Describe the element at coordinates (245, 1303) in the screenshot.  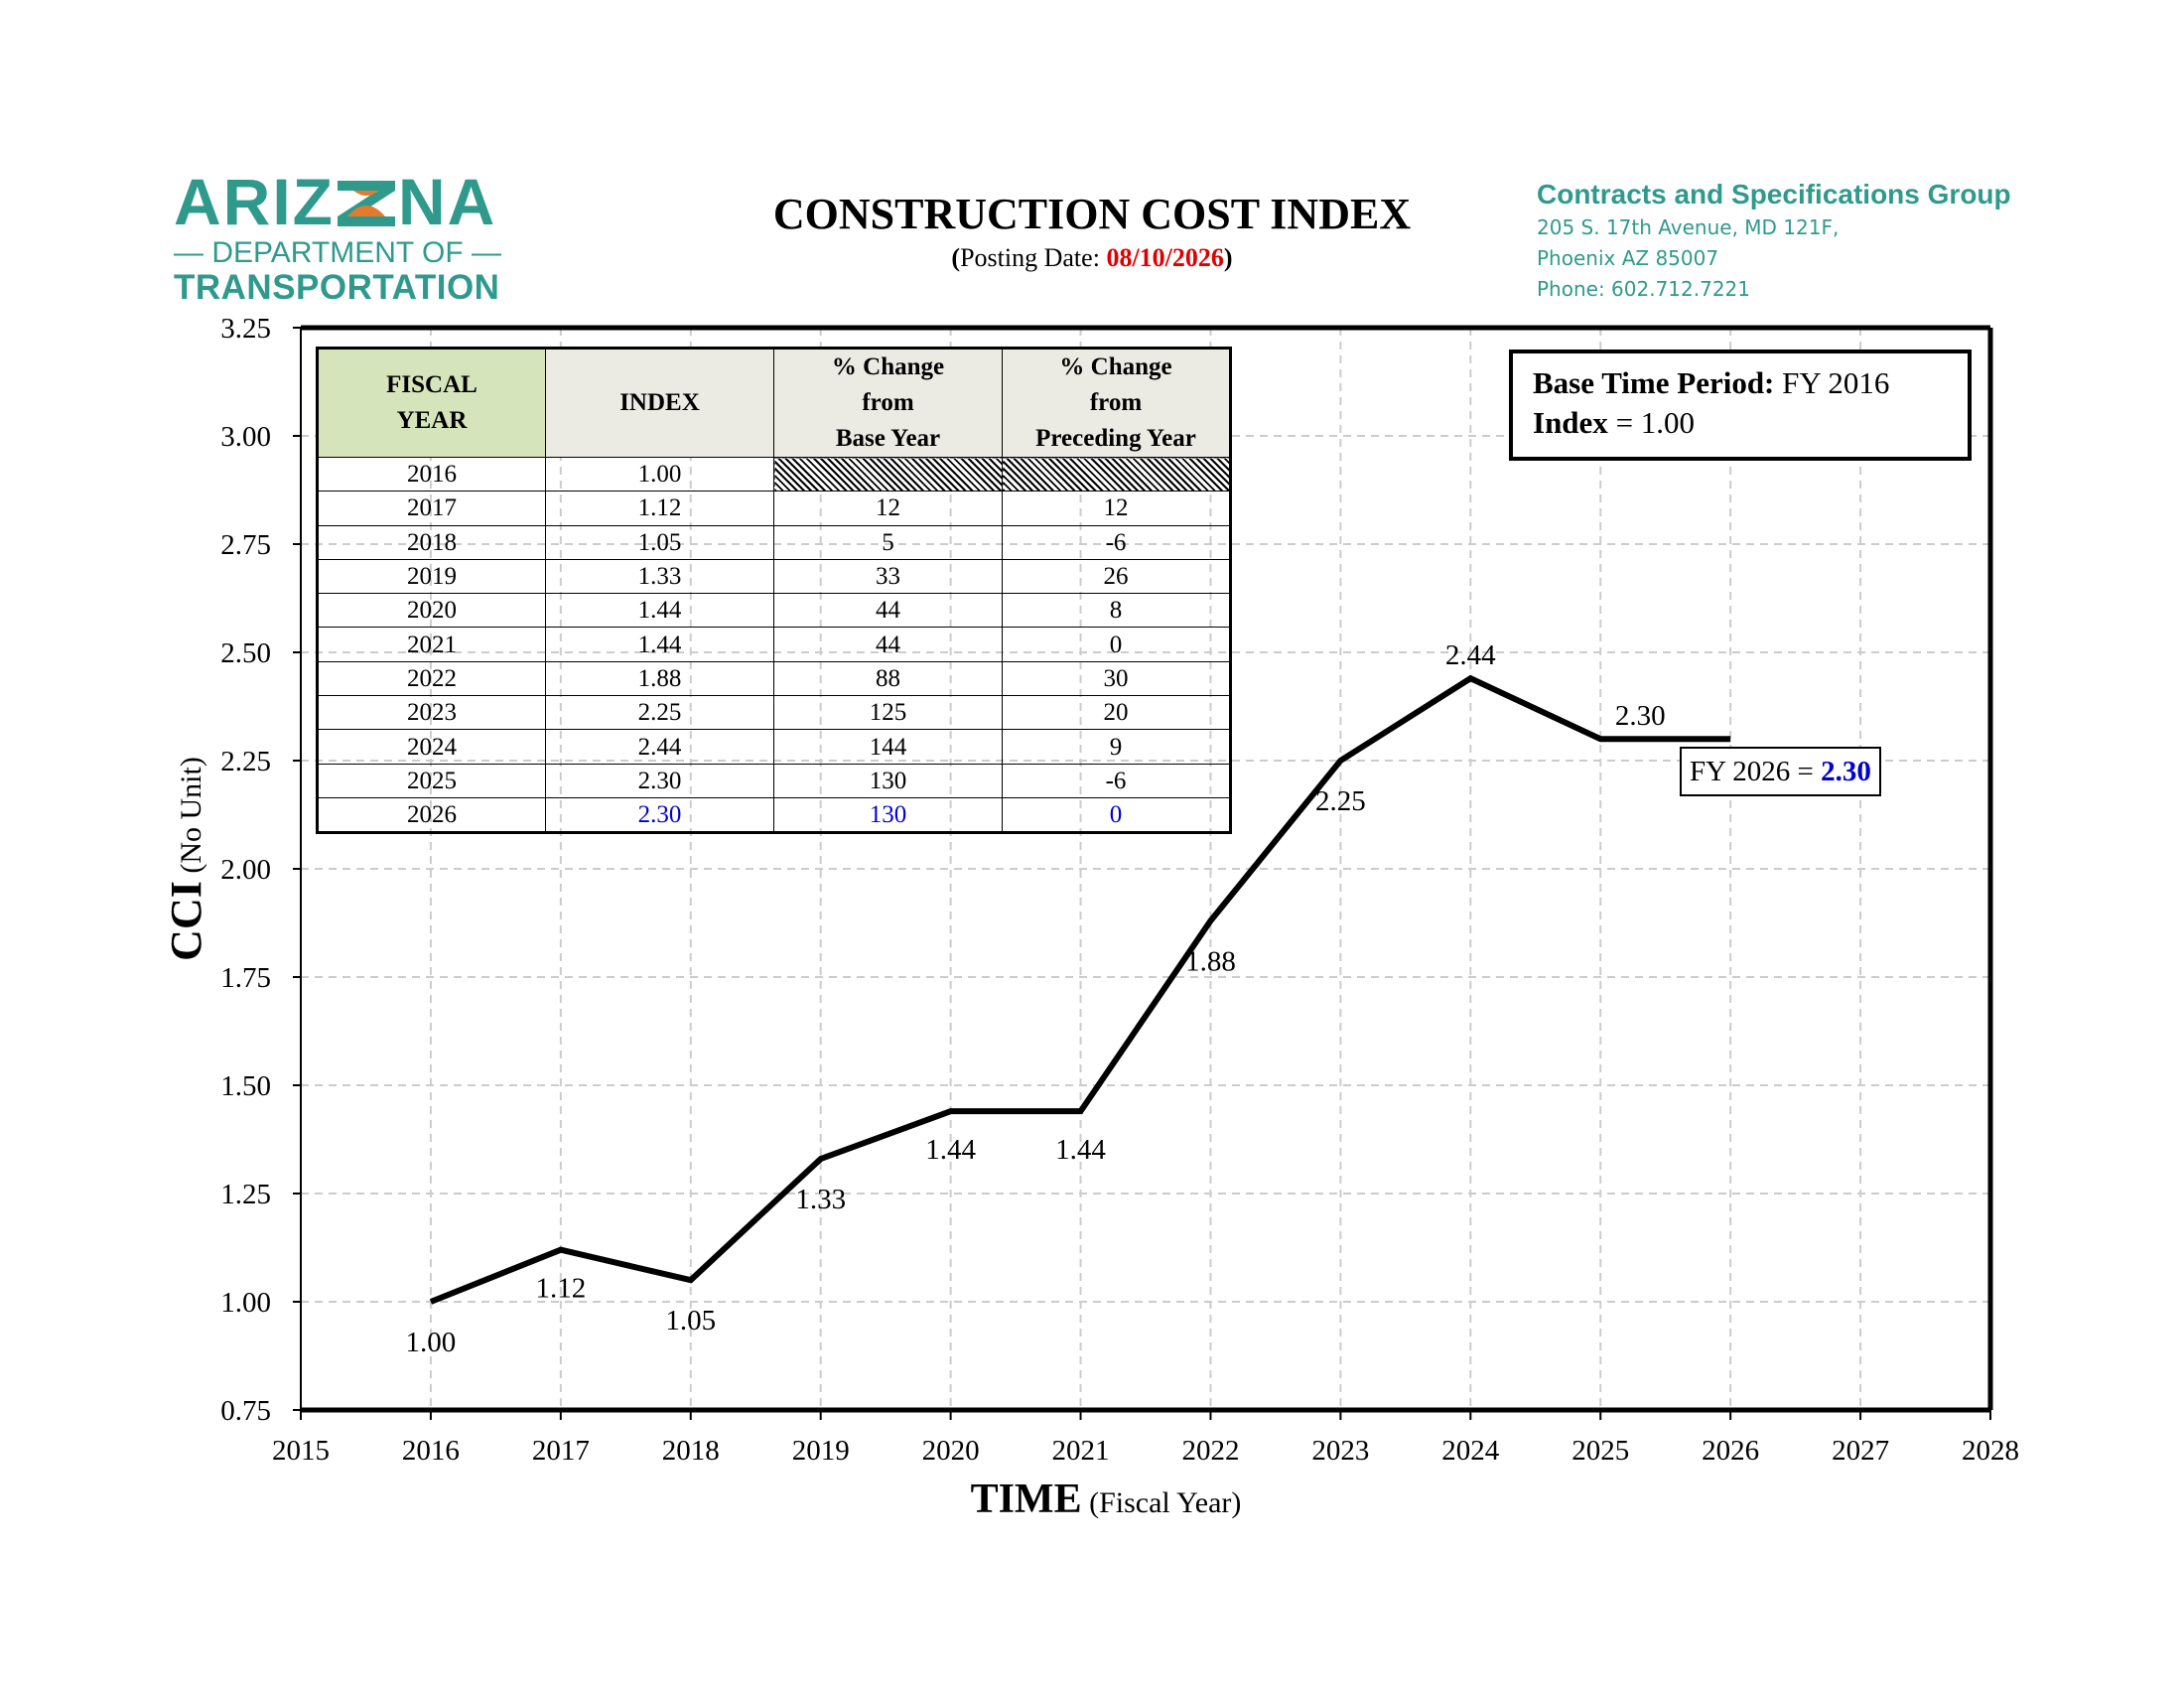
I see `y-tick-label: 1.00` at that location.